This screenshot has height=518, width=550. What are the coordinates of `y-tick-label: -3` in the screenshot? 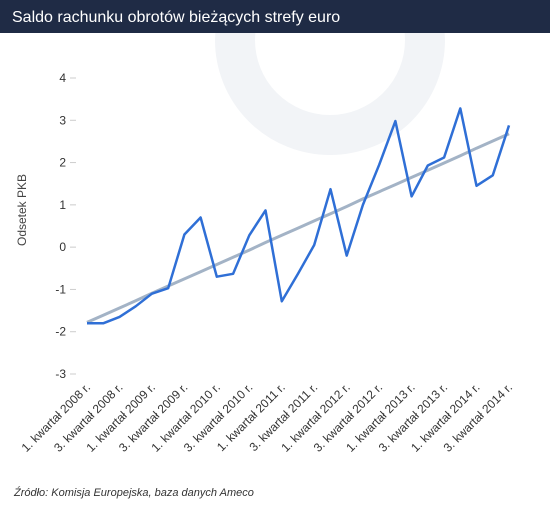 It's located at (60, 374).